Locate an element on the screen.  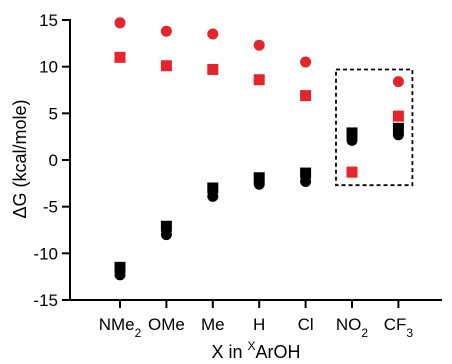
y-axis: -15 -10 -5 0 5 10 15 is located at coordinates (52, 160).